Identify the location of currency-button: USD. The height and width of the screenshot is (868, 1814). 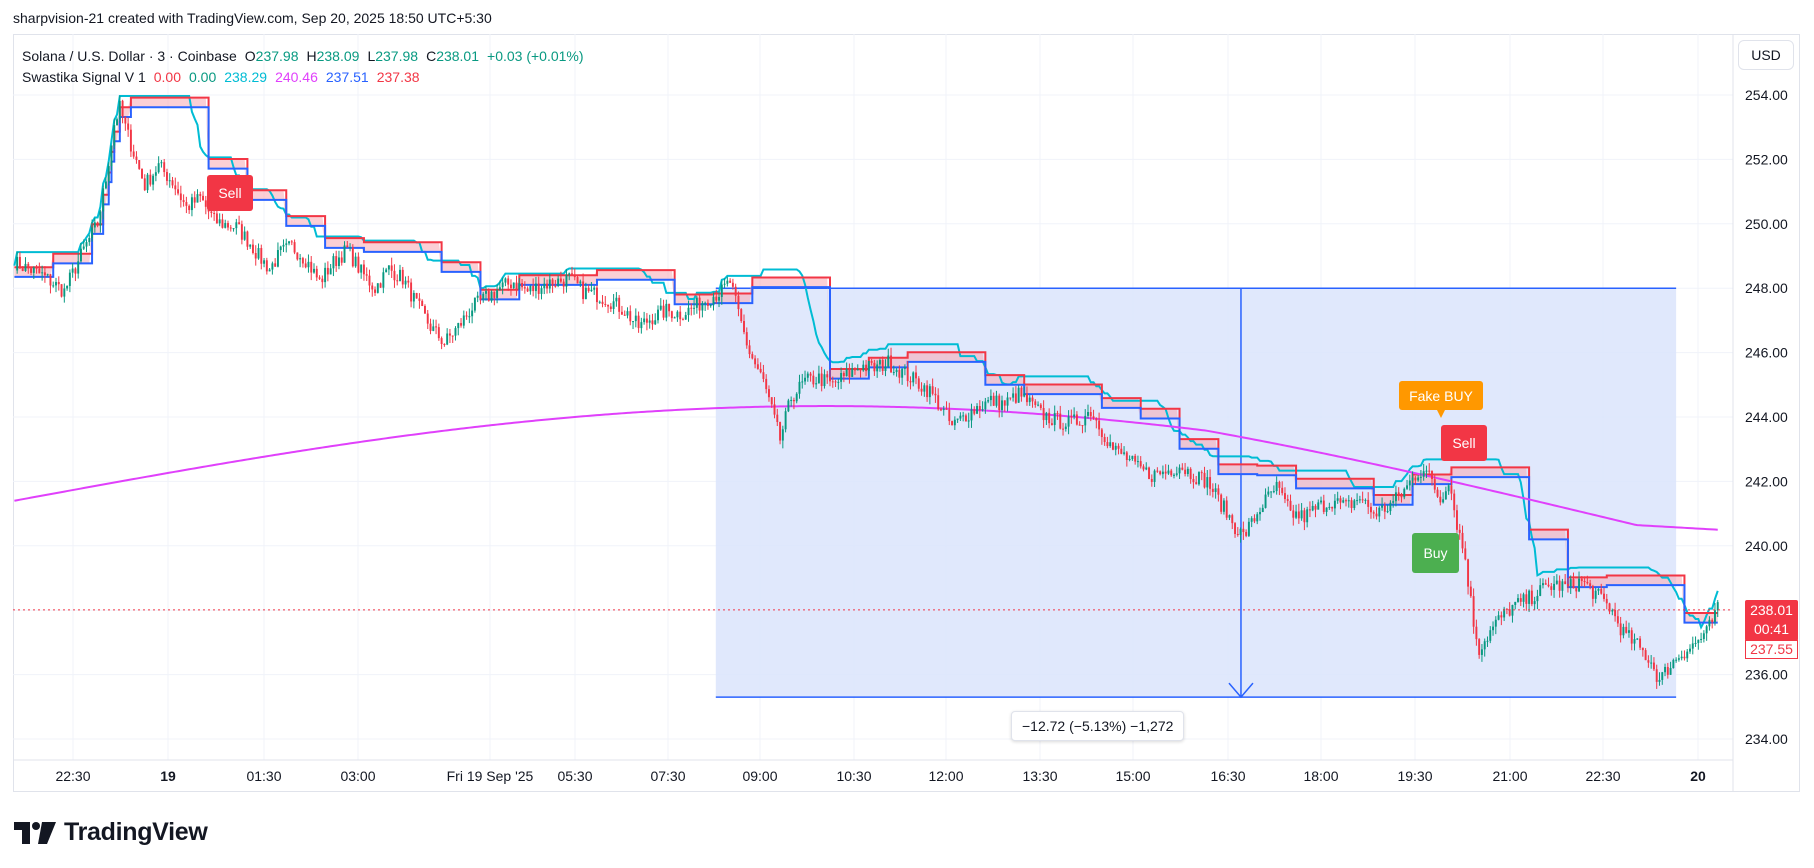
(1766, 55).